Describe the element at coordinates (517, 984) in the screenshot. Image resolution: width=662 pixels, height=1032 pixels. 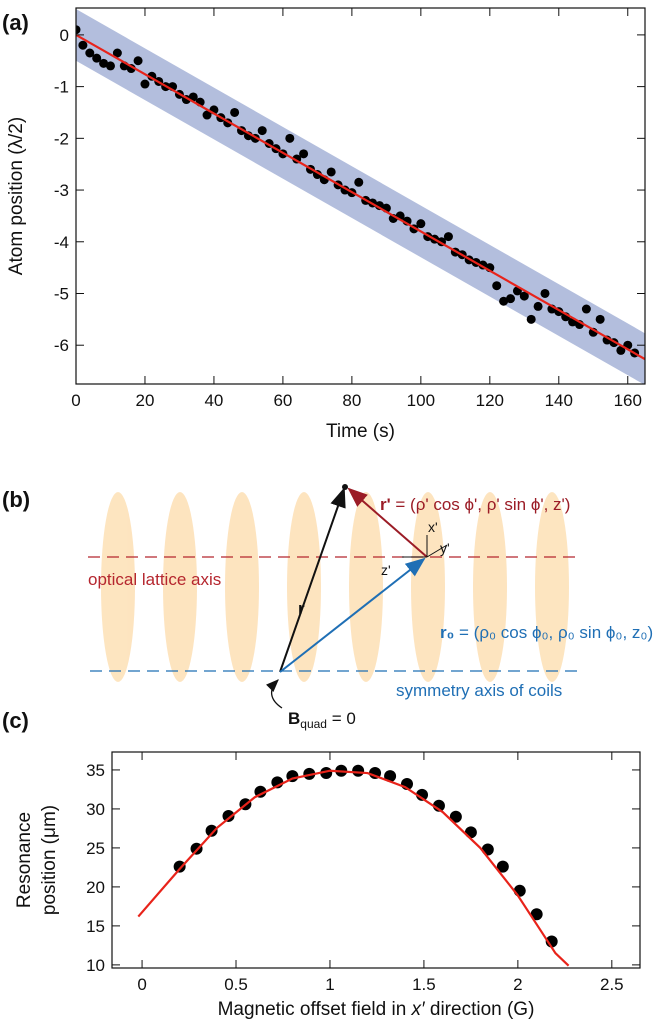
I see `x-tick-label: 2` at that location.